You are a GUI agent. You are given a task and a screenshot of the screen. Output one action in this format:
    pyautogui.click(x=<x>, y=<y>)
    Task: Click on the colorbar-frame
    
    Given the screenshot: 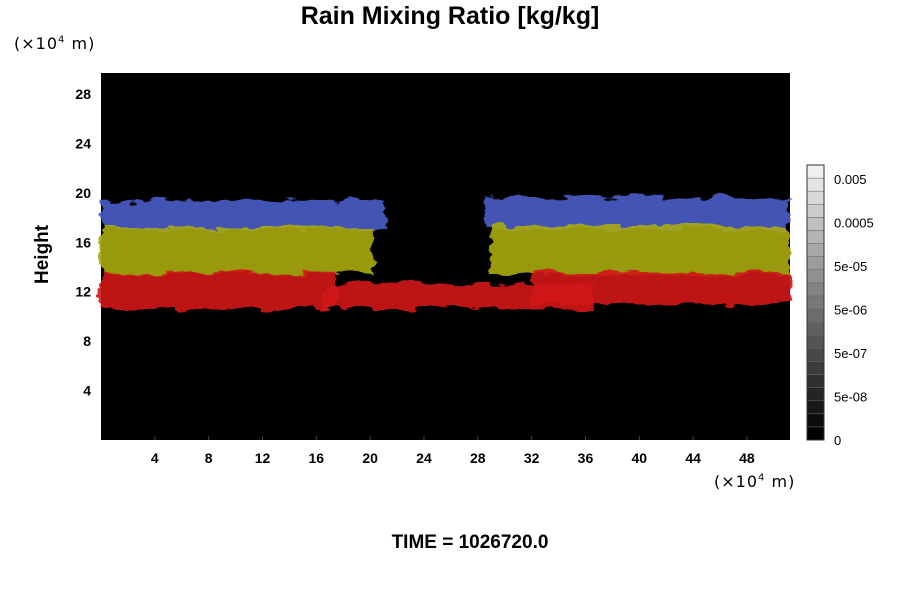 What is the action you would take?
    pyautogui.click(x=815, y=302)
    